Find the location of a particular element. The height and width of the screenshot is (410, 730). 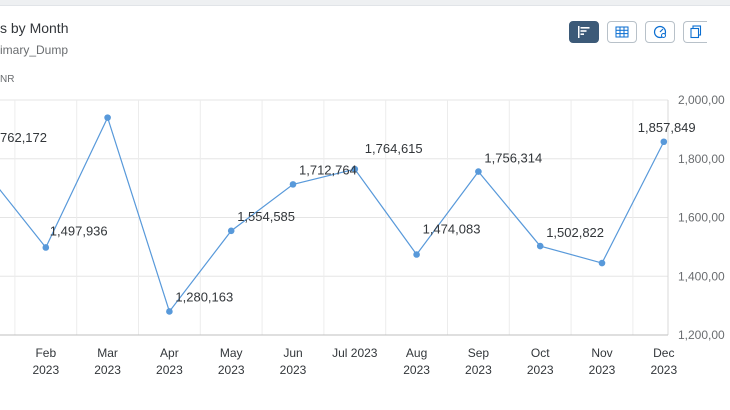

y-tick-label: 1,200,00 is located at coordinates (701, 335).